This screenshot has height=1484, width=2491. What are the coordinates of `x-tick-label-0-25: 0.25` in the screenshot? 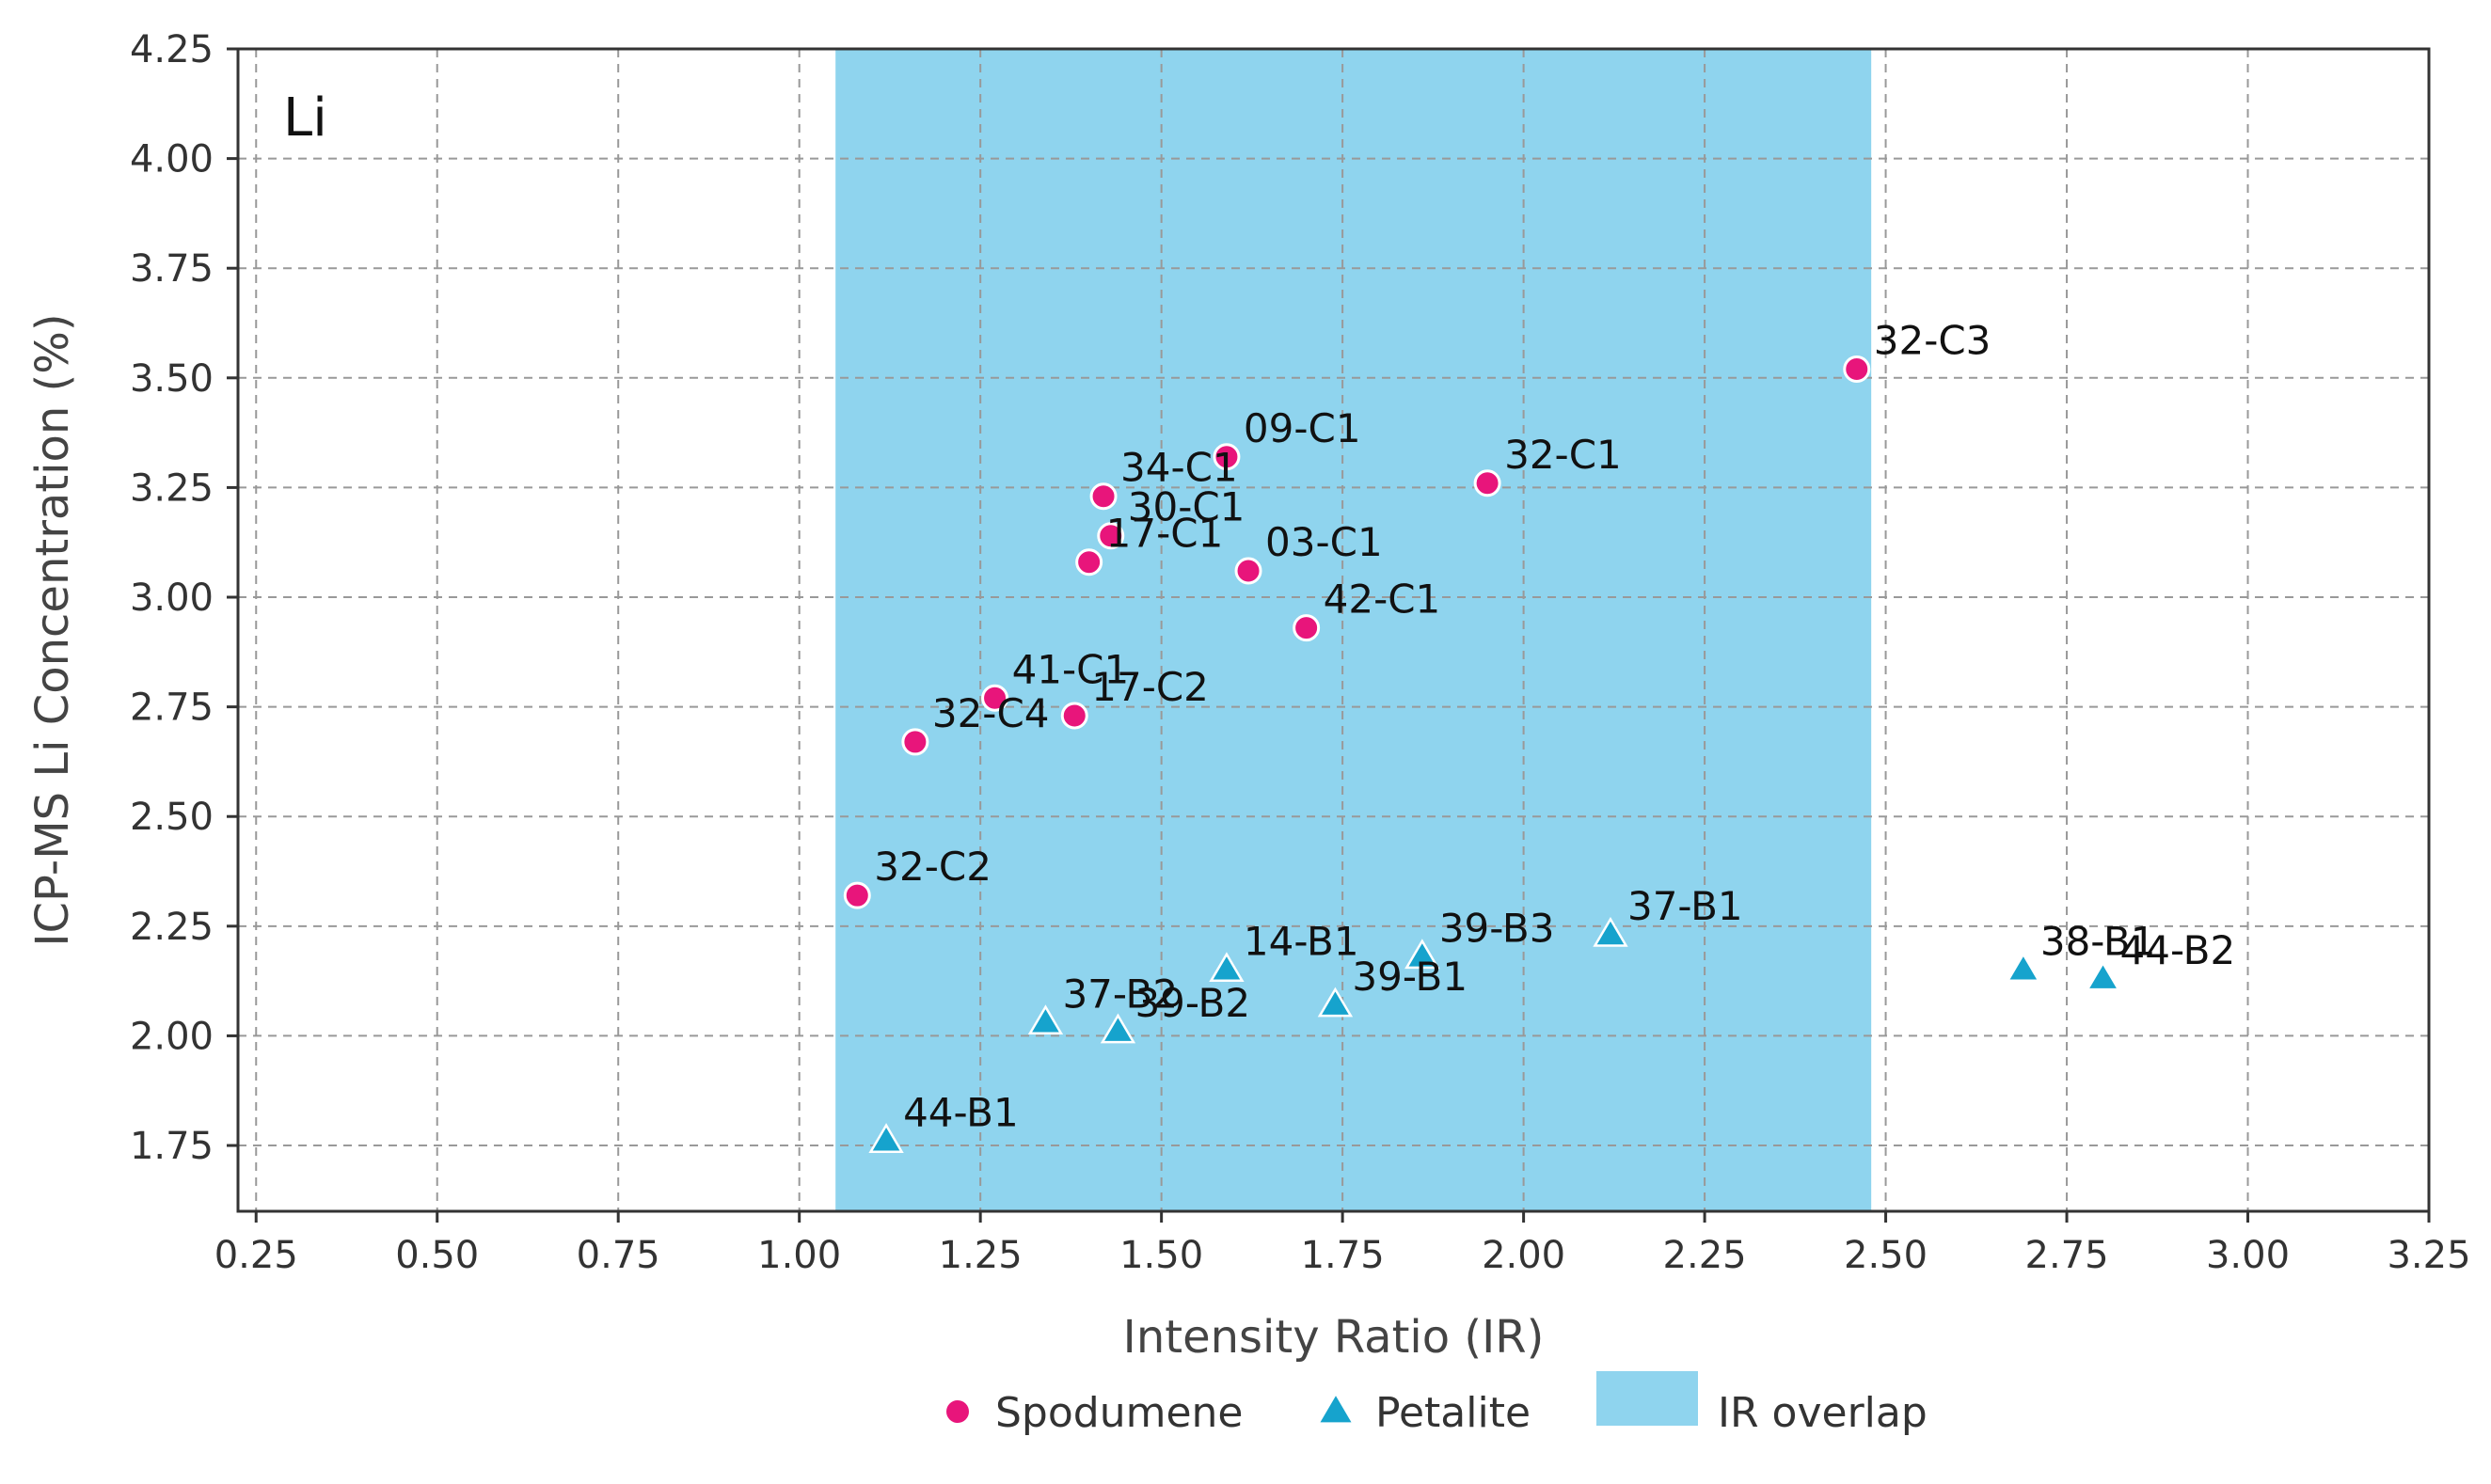 It's located at (256, 1255).